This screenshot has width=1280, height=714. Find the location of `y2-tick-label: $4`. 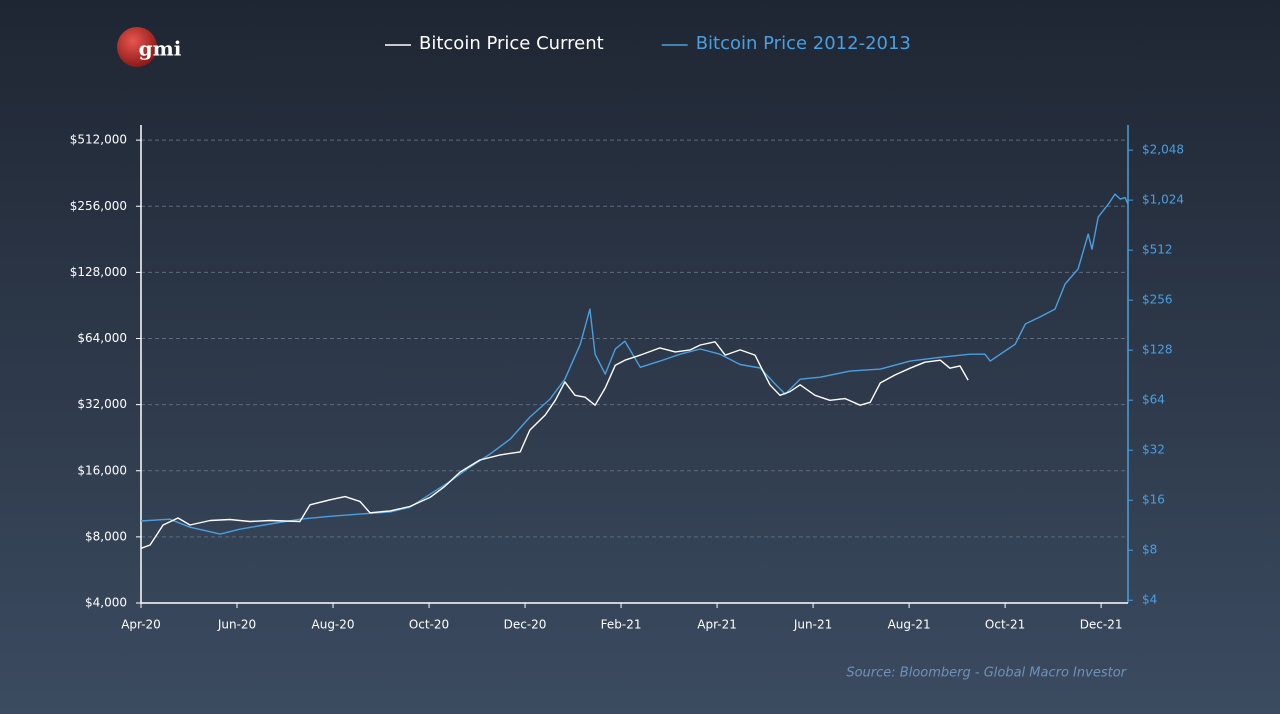

y2-tick-label: $4 is located at coordinates (1149, 600).